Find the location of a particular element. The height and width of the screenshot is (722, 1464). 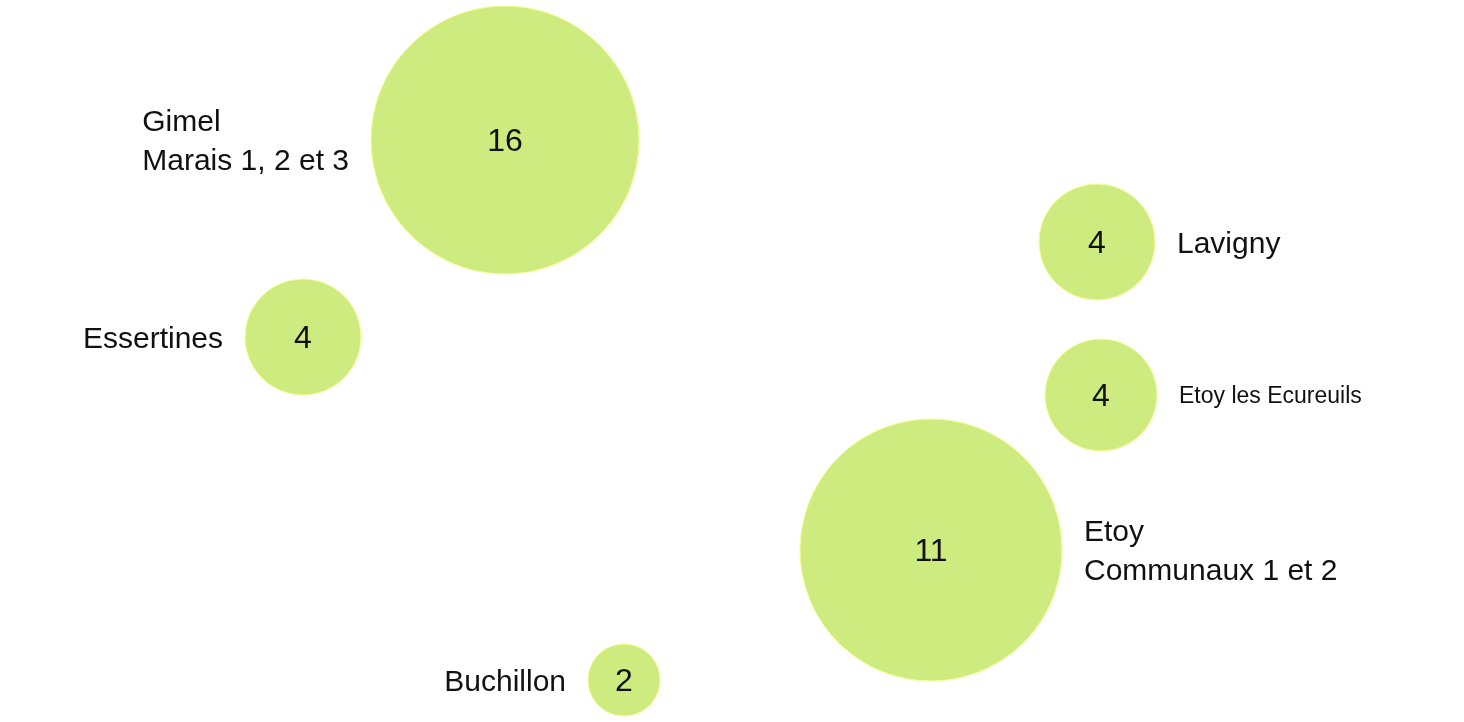

data-label: 2 is located at coordinates (624, 680).